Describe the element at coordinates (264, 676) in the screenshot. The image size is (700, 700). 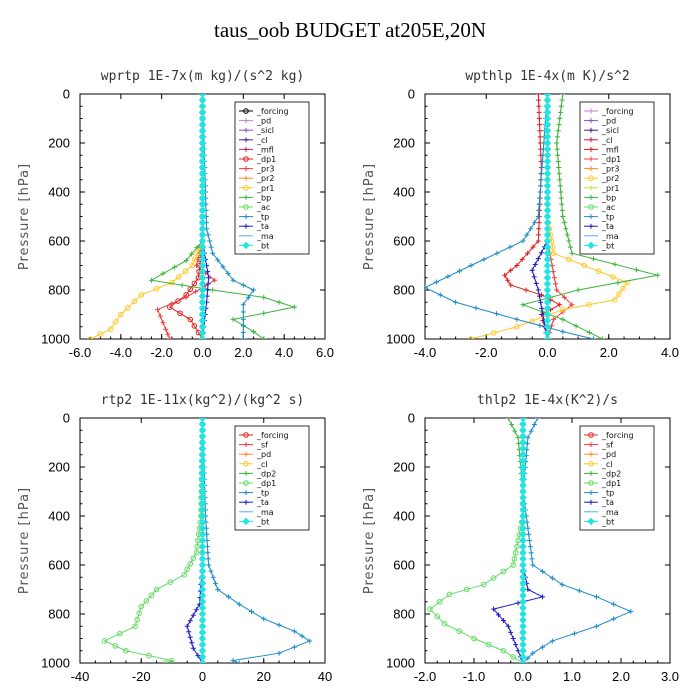
I see `x-tick-label: 20` at that location.